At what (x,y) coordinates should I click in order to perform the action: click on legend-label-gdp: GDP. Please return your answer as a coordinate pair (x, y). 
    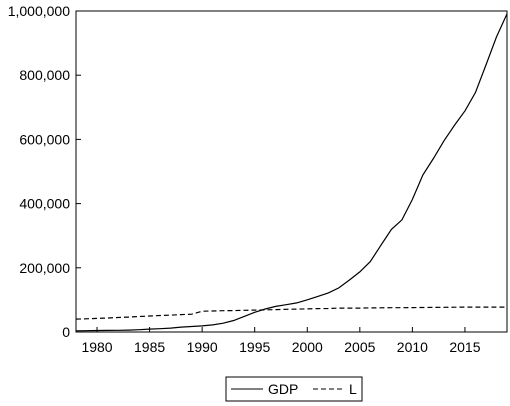
    Looking at the image, I should click on (283, 389).